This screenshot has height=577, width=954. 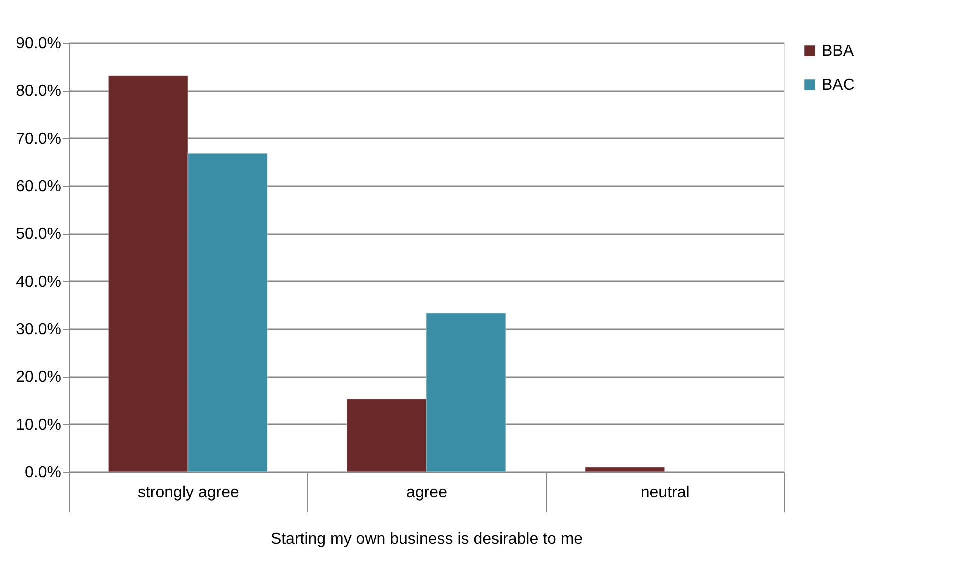 I want to click on y-tick-label: 70.0%, so click(x=39, y=139).